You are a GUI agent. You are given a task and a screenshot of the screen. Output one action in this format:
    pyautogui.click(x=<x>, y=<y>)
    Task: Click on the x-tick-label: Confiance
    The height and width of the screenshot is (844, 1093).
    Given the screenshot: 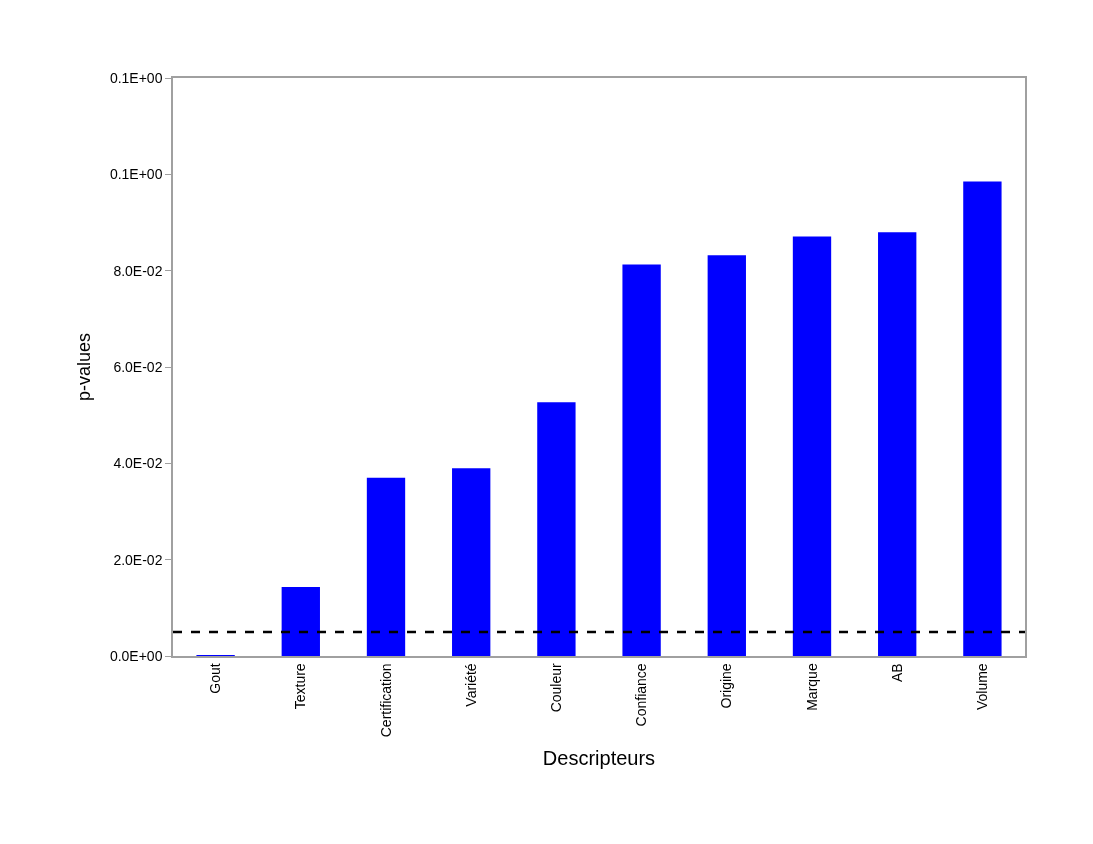 What is the action you would take?
    pyautogui.click(x=641, y=695)
    